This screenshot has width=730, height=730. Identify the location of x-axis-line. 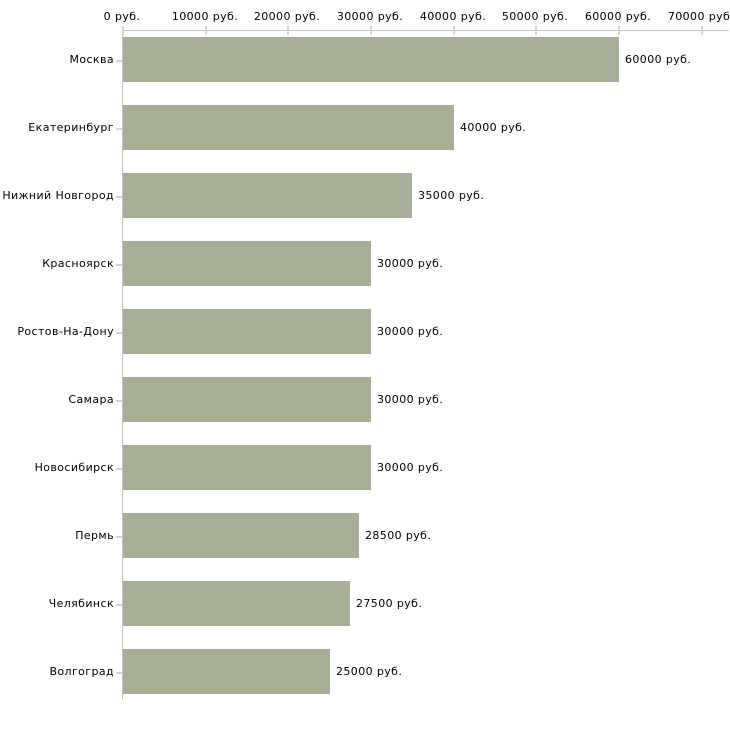
(425, 30).